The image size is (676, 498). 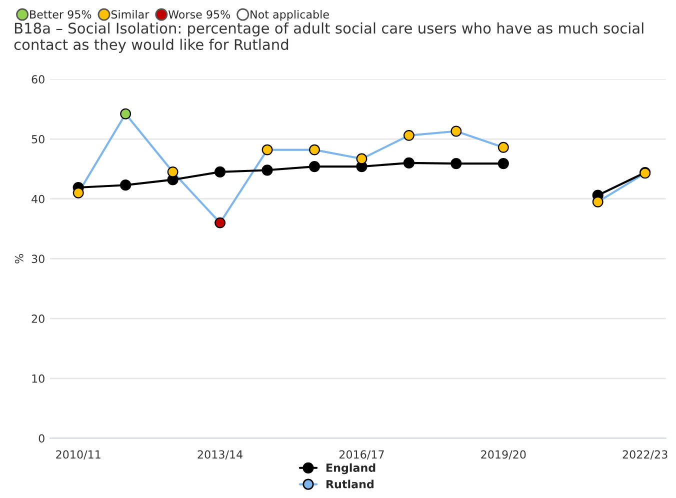 What do you see at coordinates (329, 37) in the screenshot?
I see `chart-title: B18a – Social Isolation: percentage of adult social care users who have as much social contact as they would like for Rutland` at bounding box center [329, 37].